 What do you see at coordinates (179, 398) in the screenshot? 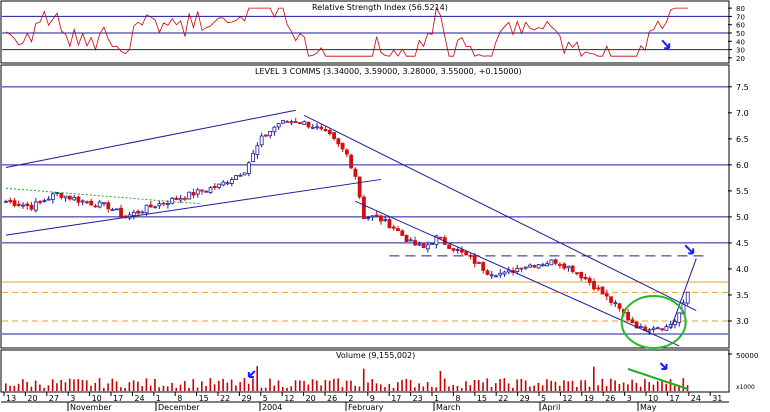
I see `x-tick-label: 8` at bounding box center [179, 398].